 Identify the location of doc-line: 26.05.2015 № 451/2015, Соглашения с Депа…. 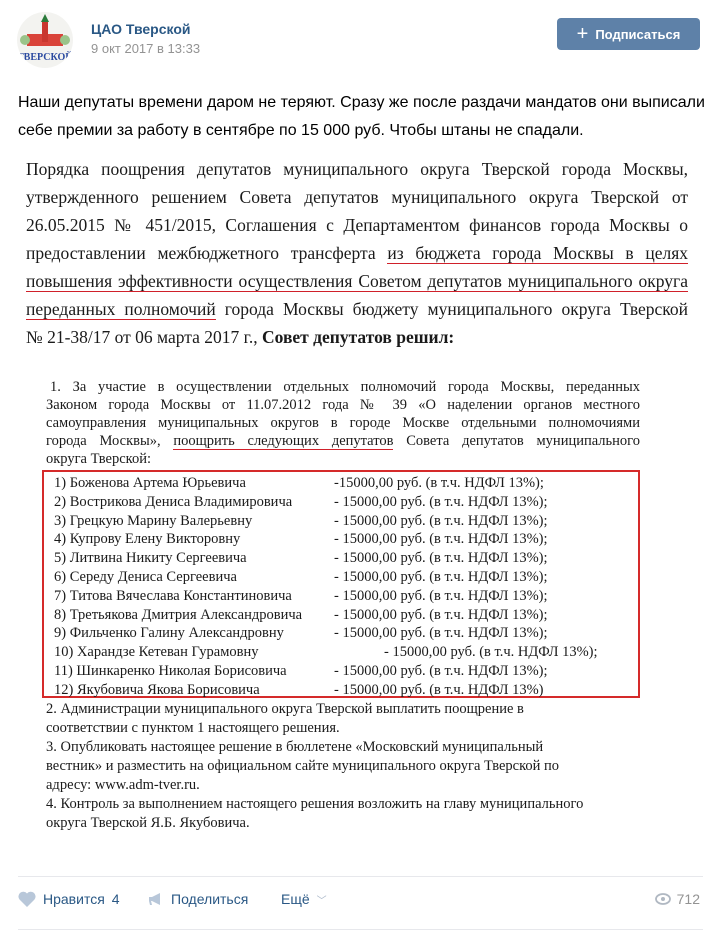
(357, 225).